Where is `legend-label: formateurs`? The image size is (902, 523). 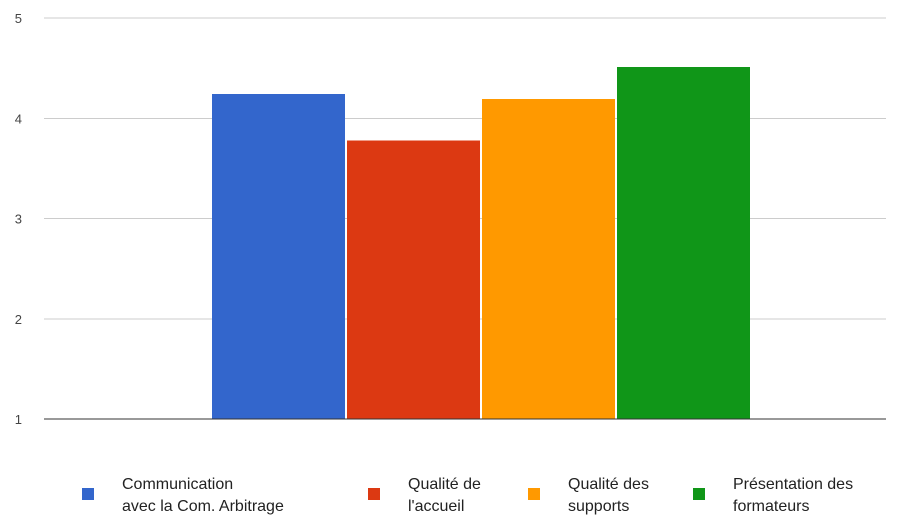 legend-label: formateurs is located at coordinates (771, 506).